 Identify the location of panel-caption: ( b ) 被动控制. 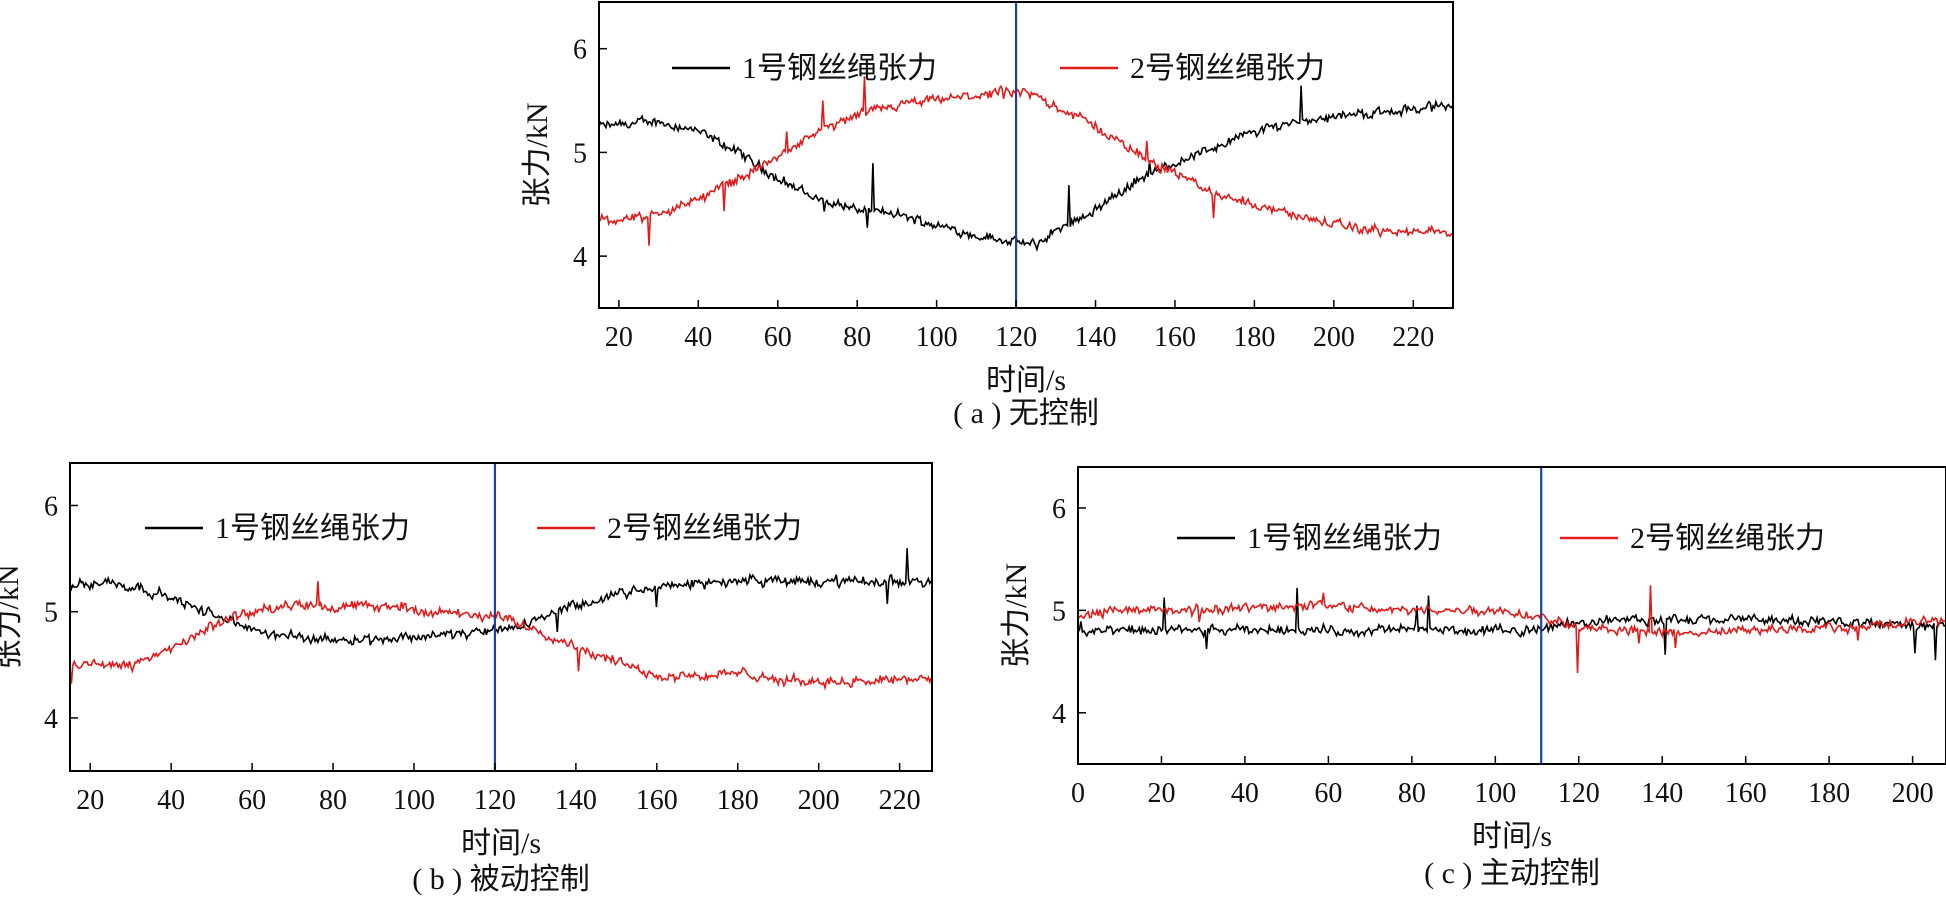
(500, 879).